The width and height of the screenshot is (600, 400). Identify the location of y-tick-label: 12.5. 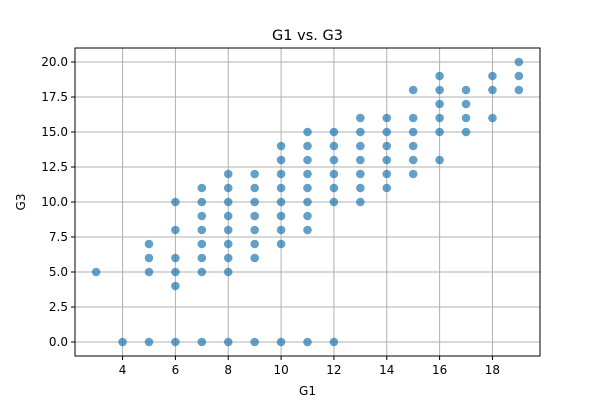
(54, 167).